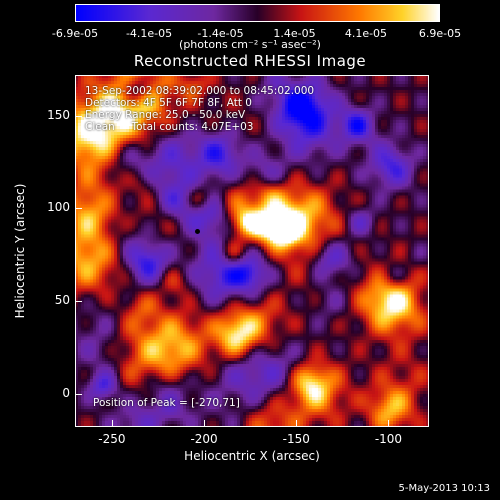 Image resolution: width=500 pixels, height=500 pixels. Describe the element at coordinates (112, 439) in the screenshot. I see `x-tick-label: -250` at that location.